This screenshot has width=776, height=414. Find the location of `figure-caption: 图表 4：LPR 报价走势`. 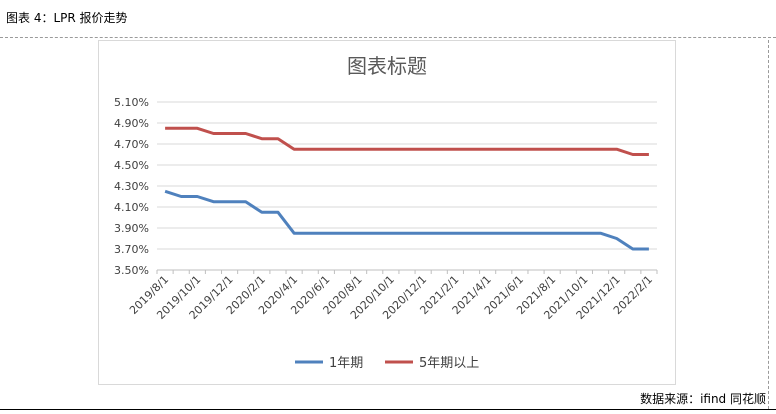

figure-caption: 图表 4：LPR 报价走势 is located at coordinates (67, 18).